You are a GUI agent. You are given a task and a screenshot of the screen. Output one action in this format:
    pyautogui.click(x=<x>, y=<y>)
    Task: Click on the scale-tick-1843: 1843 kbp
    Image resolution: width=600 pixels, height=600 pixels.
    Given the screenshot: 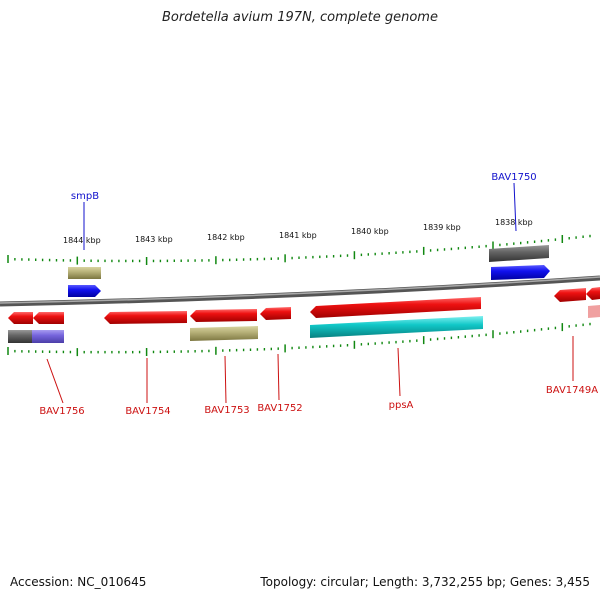 What is the action you would take?
    pyautogui.click(x=154, y=239)
    